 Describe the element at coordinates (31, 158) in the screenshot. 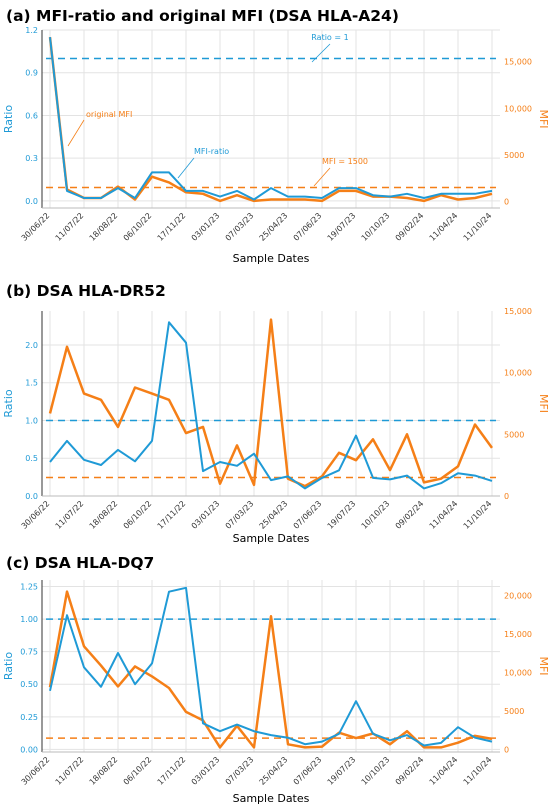

I see `y-tick-label: 0.3` at that location.